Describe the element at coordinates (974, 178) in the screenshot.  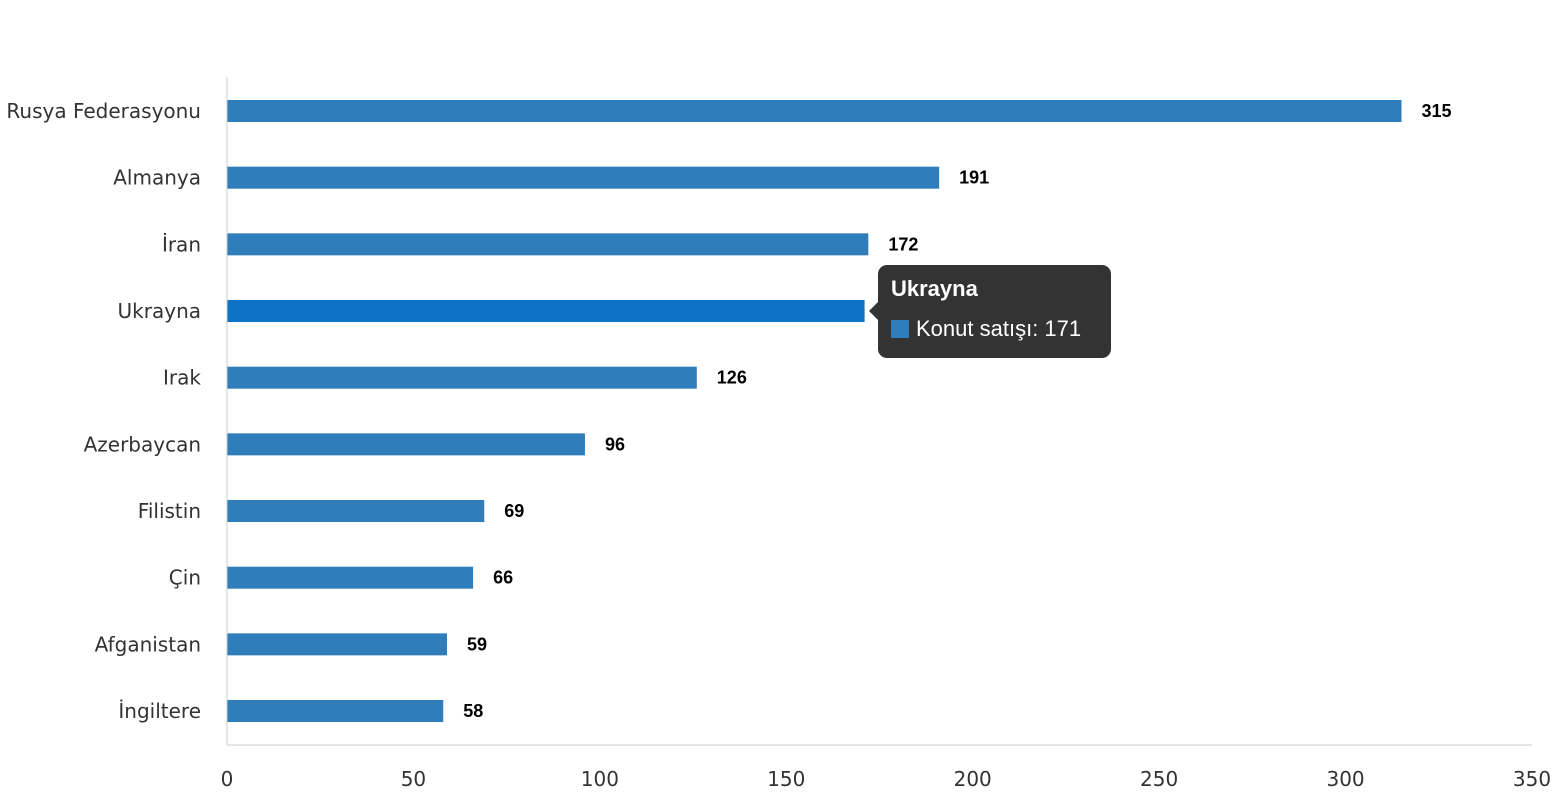
I see `data-label-almanya: 191` at that location.